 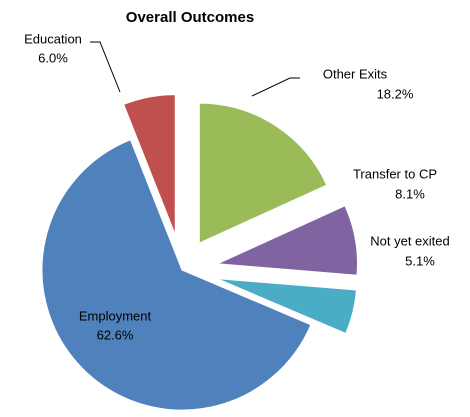 What do you see at coordinates (190, 17) in the screenshot?
I see `chart-title: Overall Outcomes` at bounding box center [190, 17].